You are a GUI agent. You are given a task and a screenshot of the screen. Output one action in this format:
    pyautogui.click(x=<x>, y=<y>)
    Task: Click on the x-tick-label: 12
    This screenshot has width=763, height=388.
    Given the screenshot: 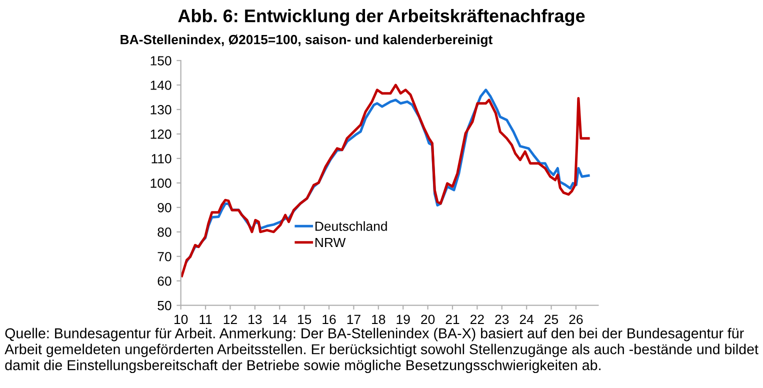 What is the action you would take?
    pyautogui.click(x=230, y=319)
    